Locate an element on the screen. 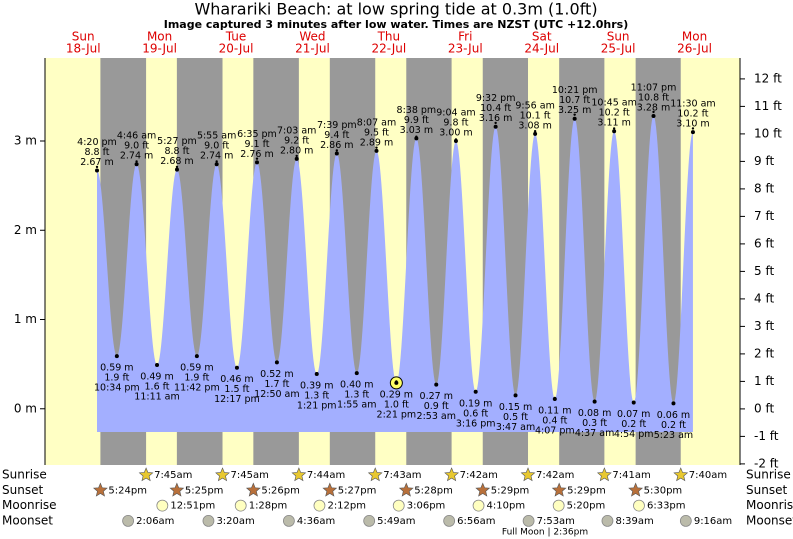  tide-time-label: 12:50 am is located at coordinates (276, 394).